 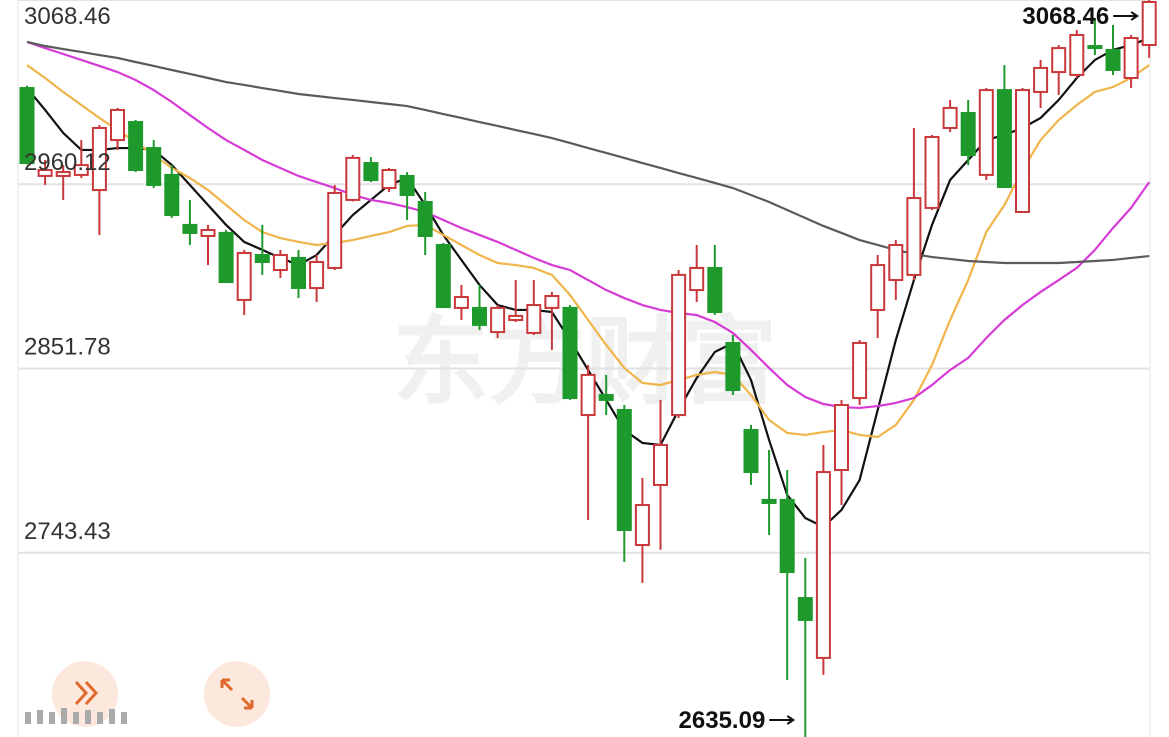 What do you see at coordinates (67, 346) in the screenshot?
I see `y-tick-label: 2851.78` at bounding box center [67, 346].